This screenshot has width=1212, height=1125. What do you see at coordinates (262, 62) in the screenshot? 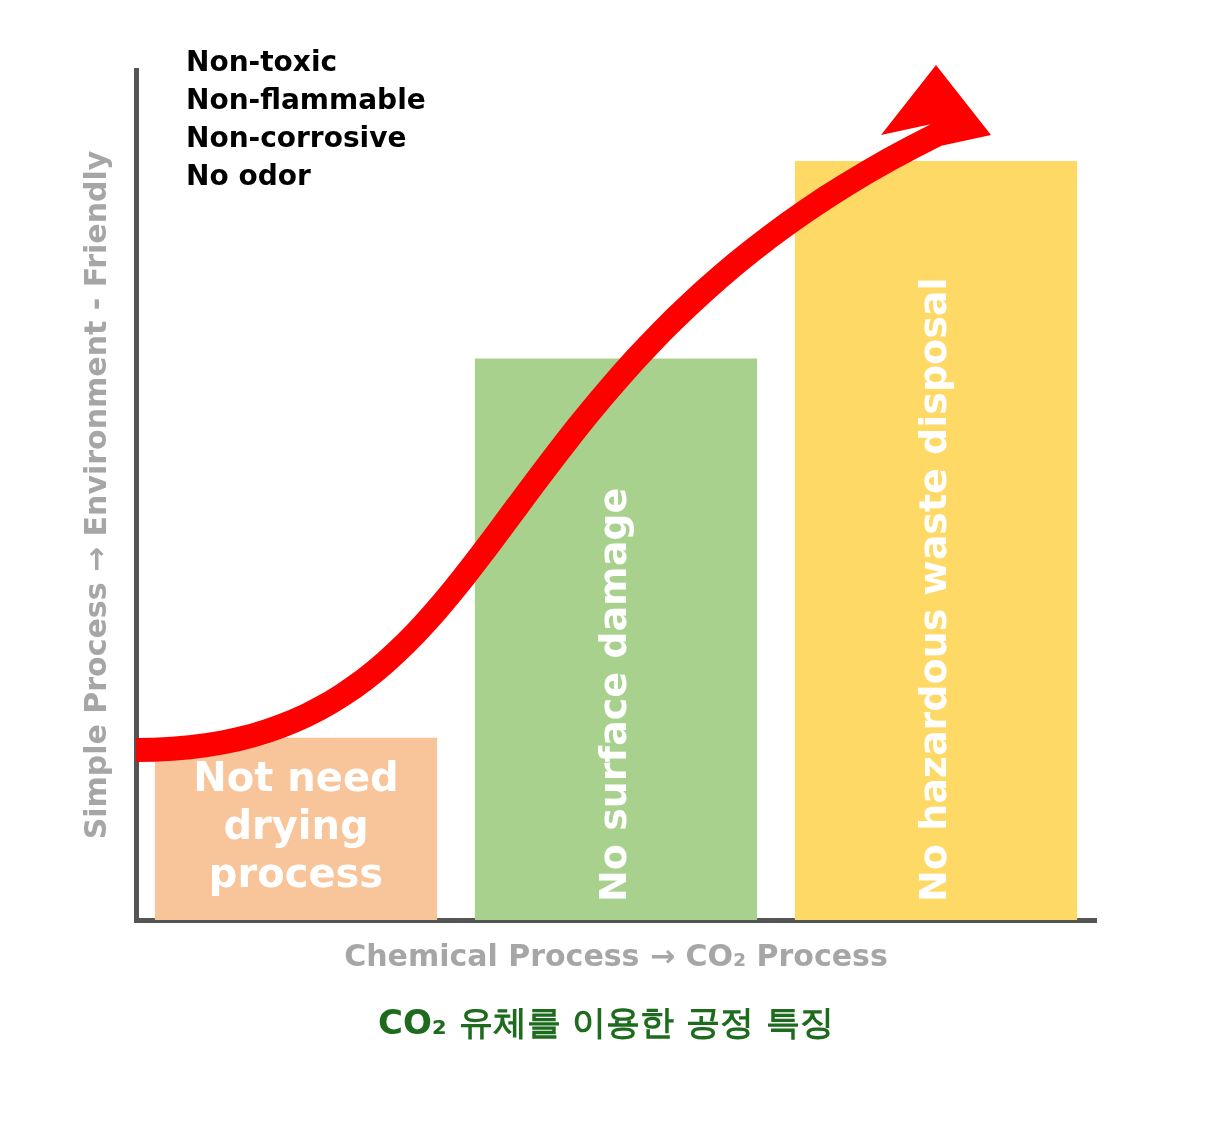
I see `text: Non-toxic` at bounding box center [262, 62].